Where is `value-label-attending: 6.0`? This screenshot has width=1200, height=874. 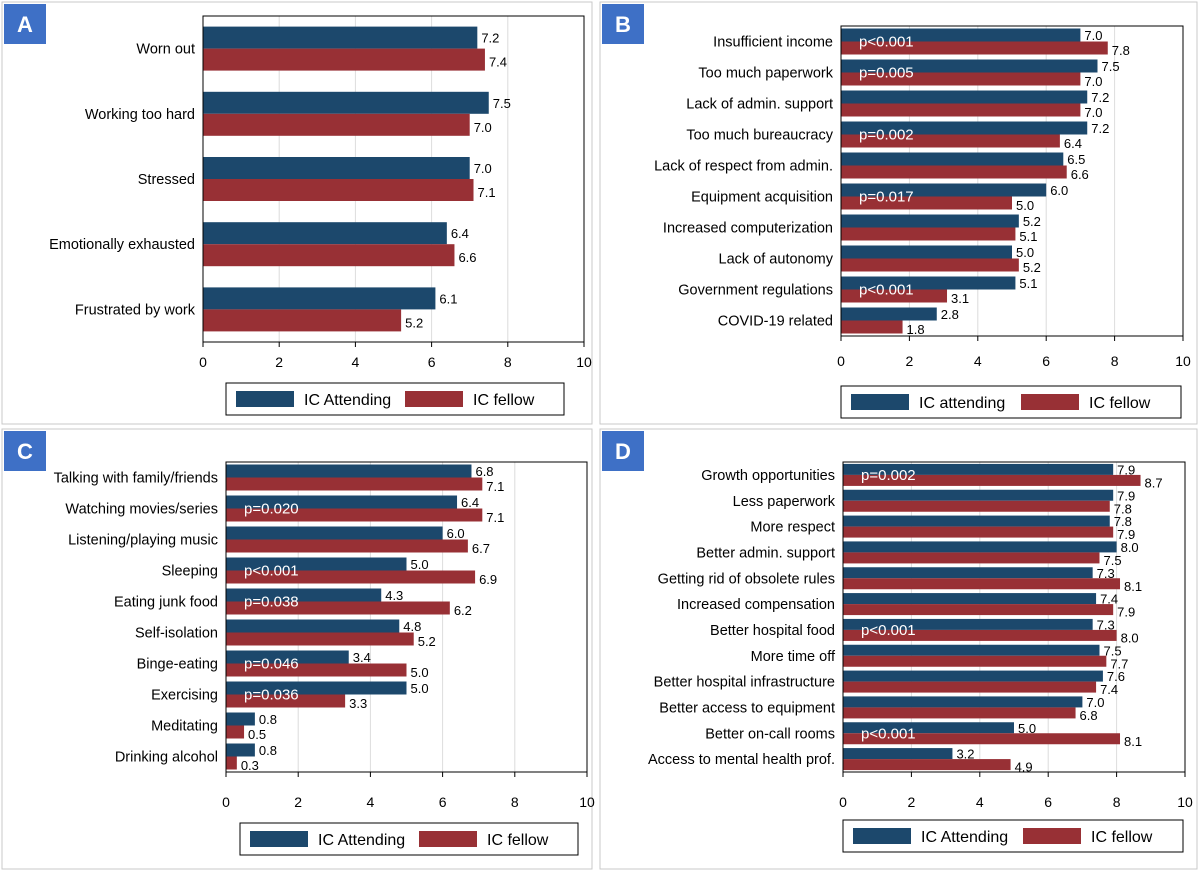
value-label-attending: 6.0 is located at coordinates (1059, 190).